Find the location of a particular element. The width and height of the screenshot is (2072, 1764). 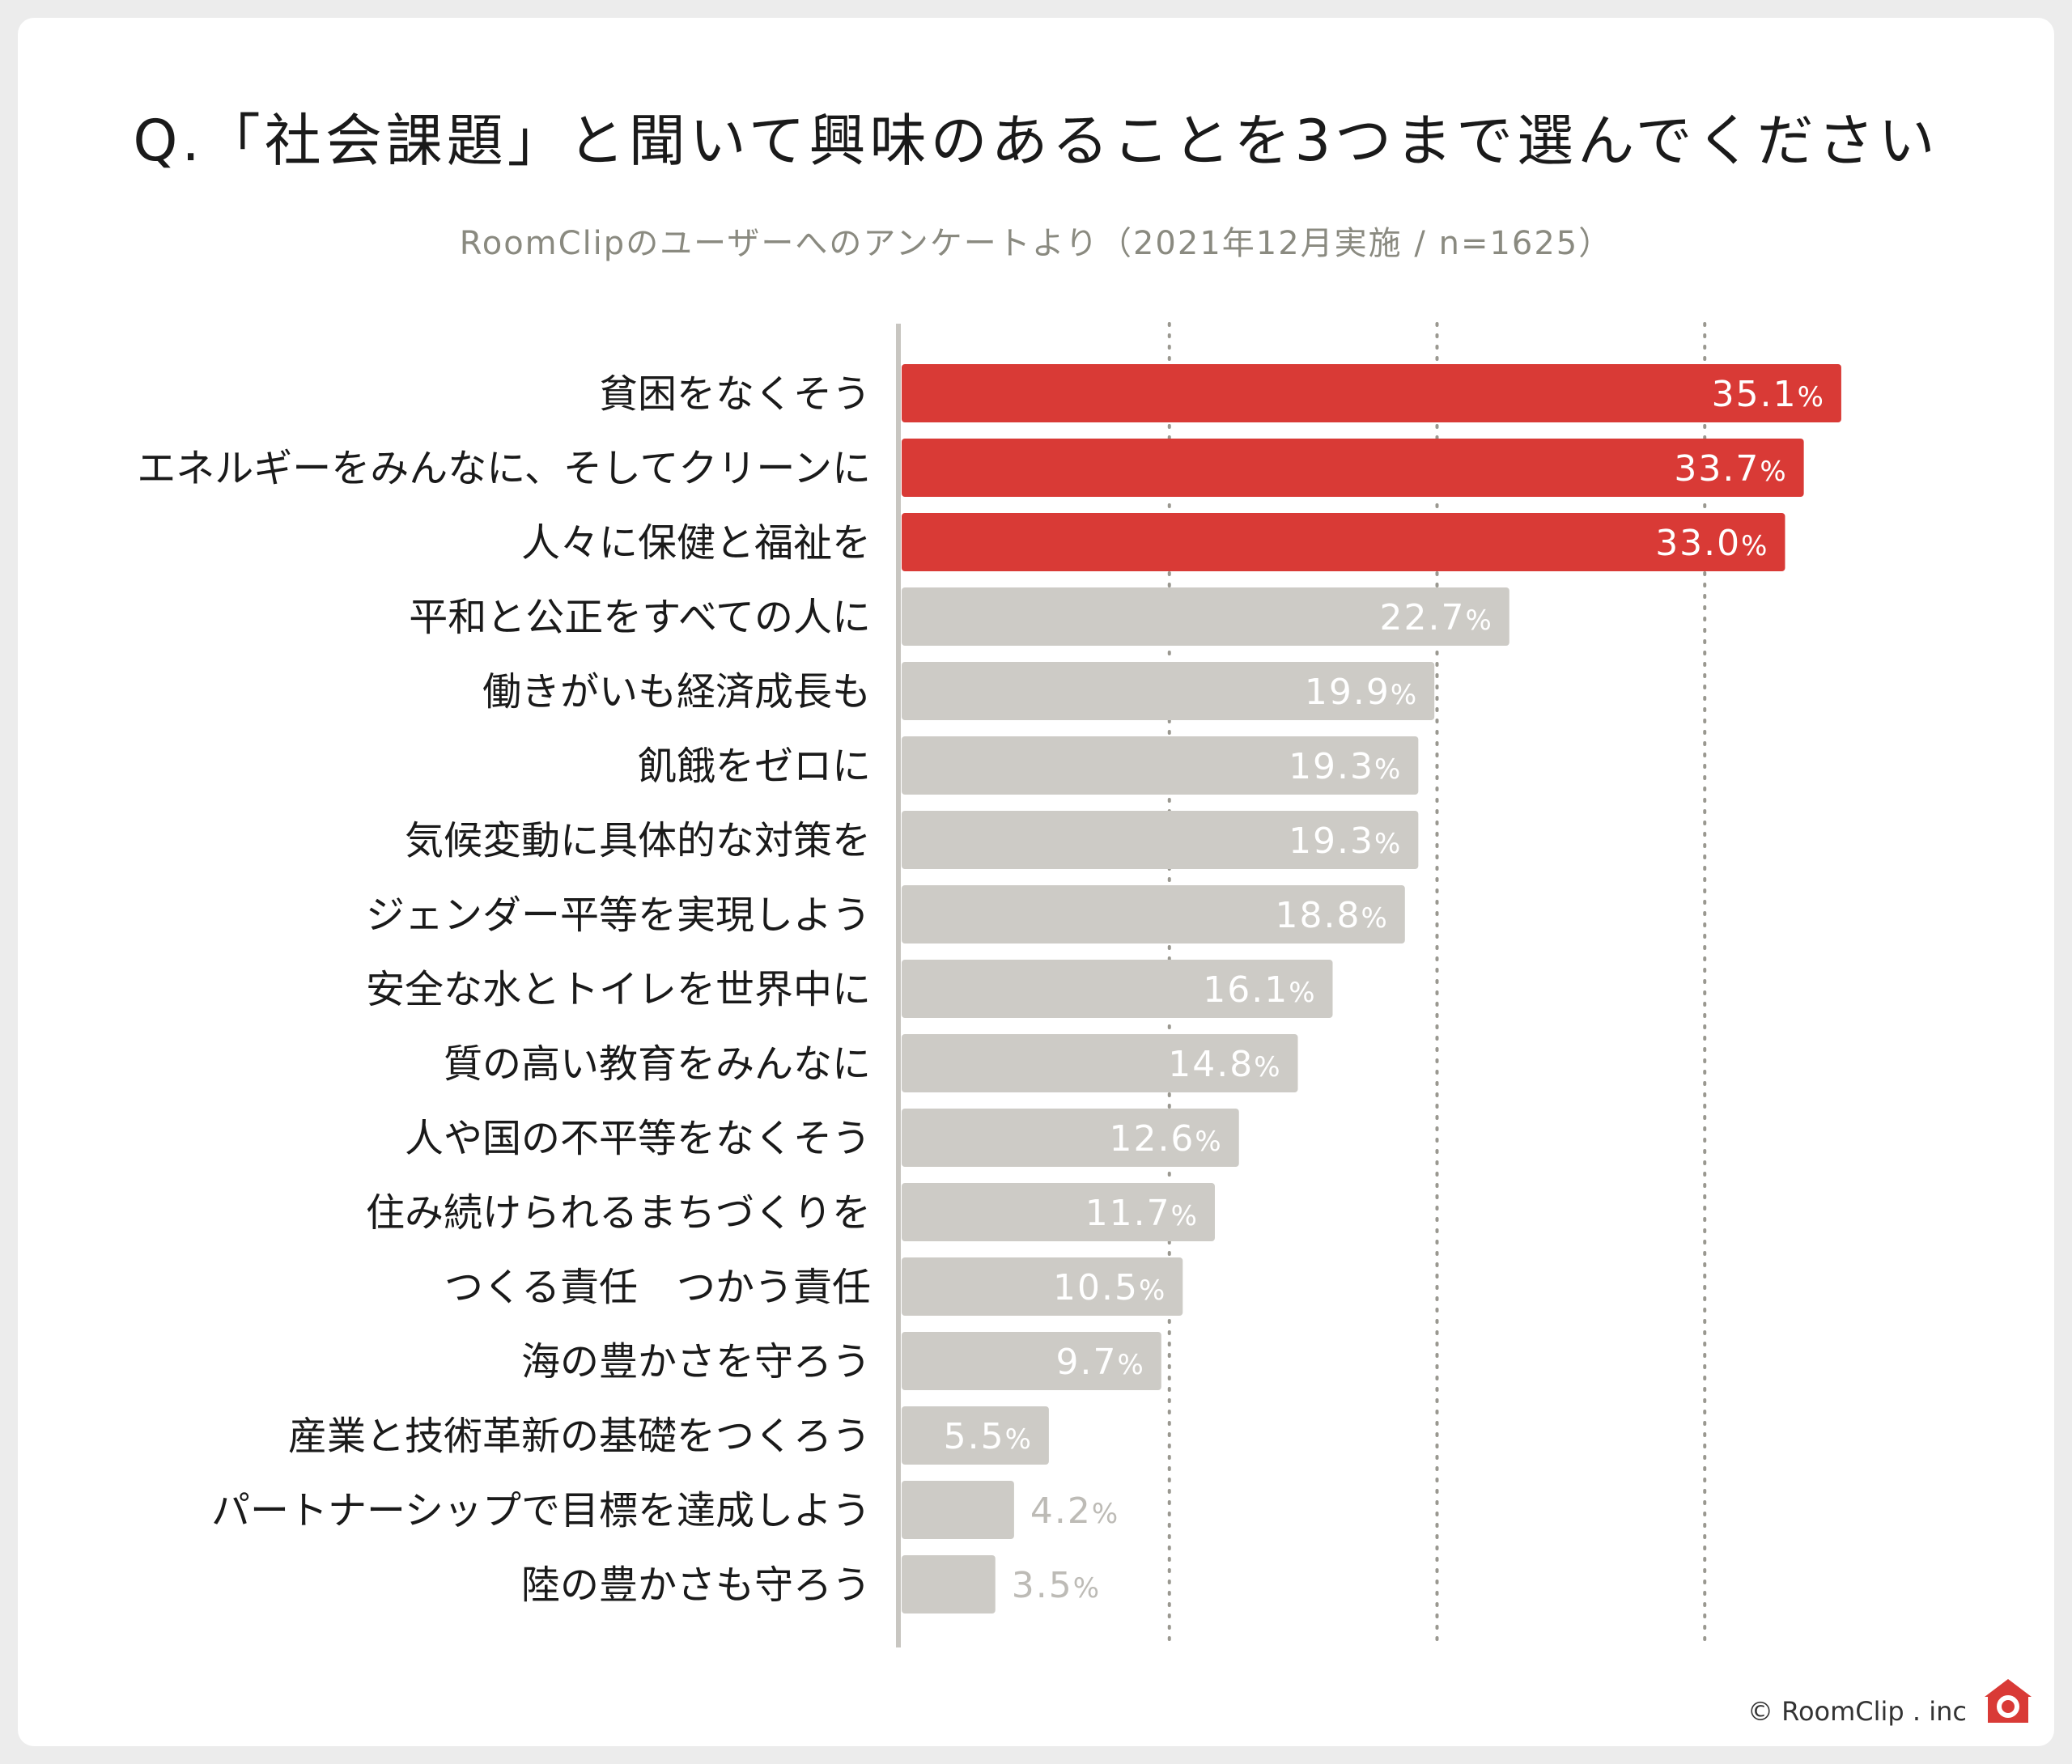

category-label-13: つくる責任 つかう責任 is located at coordinates (657, 1287).